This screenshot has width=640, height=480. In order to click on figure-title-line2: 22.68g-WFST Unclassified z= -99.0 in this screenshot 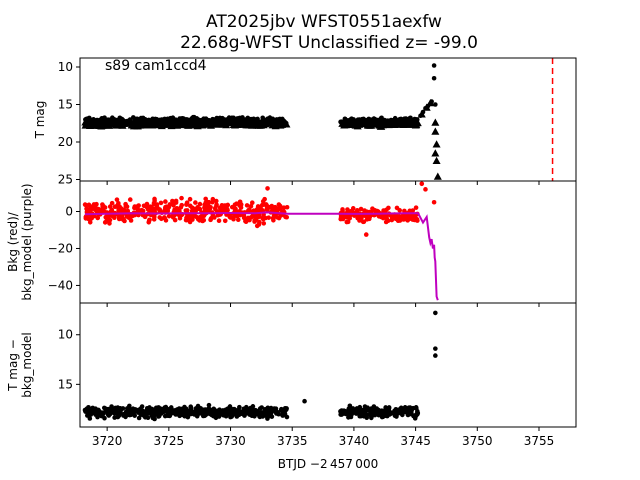, I will do `click(329, 43)`.